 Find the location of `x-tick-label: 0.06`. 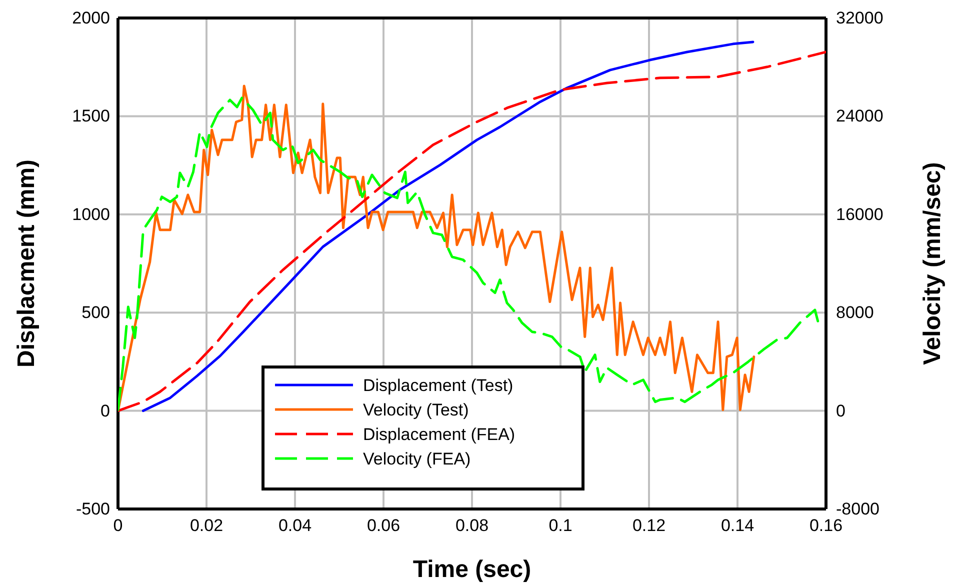

x-tick-label: 0.06 is located at coordinates (383, 526).